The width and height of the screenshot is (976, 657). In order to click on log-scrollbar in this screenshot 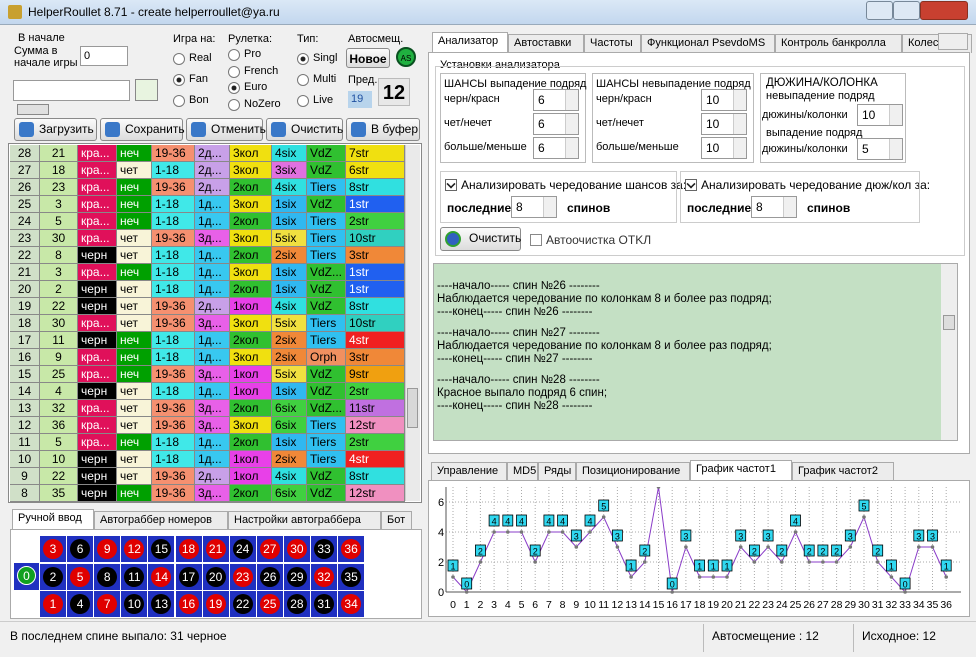, I will do `click(949, 352)`.